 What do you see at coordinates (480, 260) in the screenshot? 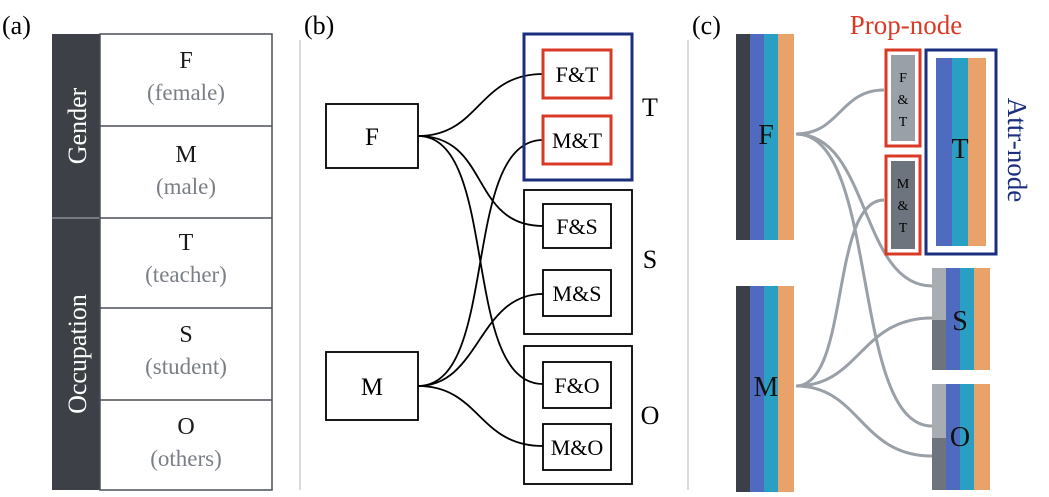
I see `panel-b-edges` at bounding box center [480, 260].